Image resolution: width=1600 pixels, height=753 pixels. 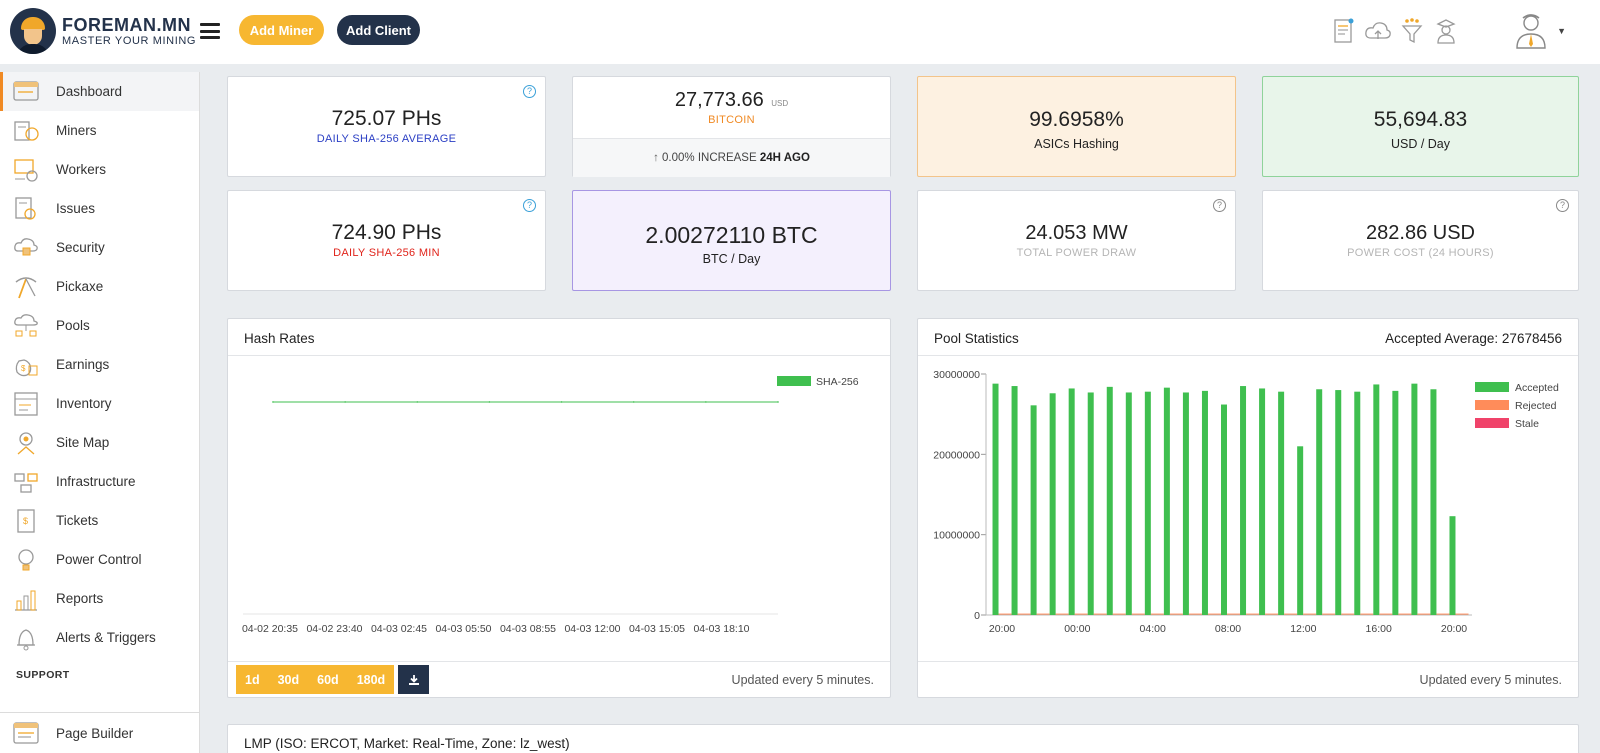 I want to click on sidebar-item-earnings: $ Earnings, so click(x=99, y=364).